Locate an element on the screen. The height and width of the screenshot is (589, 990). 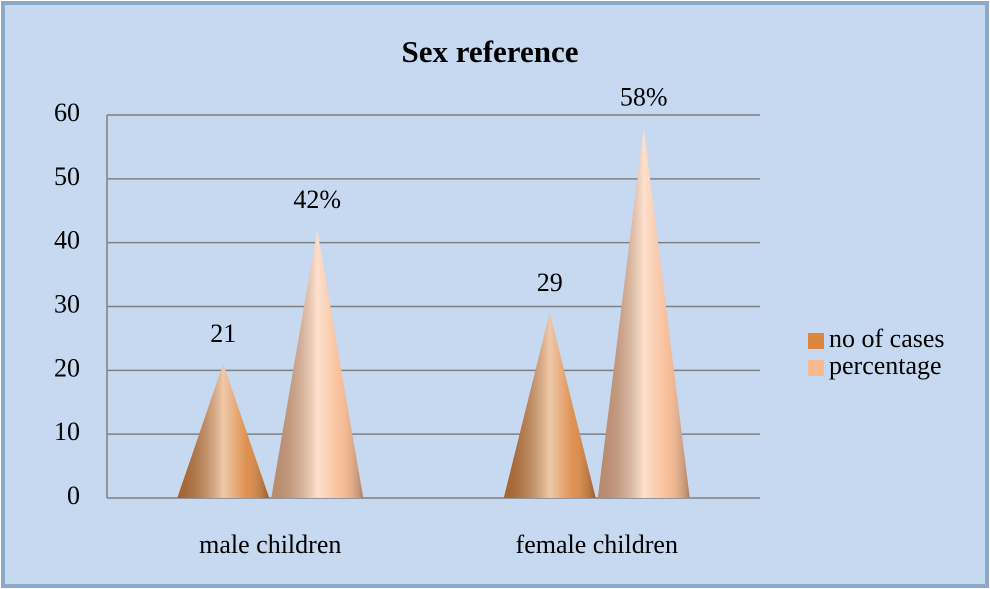
x-tick-label: male children is located at coordinates (270, 544).